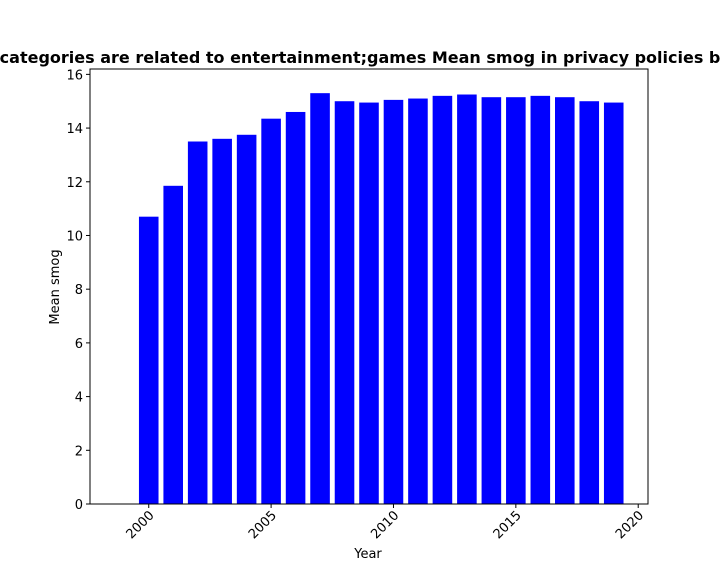  What do you see at coordinates (589, 302) in the screenshot?
I see `bar-2018` at bounding box center [589, 302].